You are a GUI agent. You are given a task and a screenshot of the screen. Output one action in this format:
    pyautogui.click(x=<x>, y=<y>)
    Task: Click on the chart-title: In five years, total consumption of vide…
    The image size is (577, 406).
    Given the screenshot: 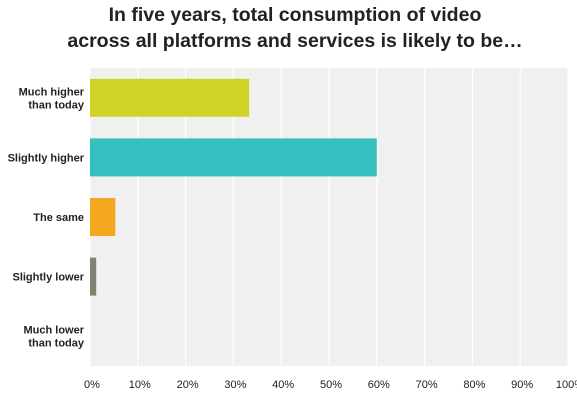 What is the action you would take?
    pyautogui.click(x=295, y=28)
    